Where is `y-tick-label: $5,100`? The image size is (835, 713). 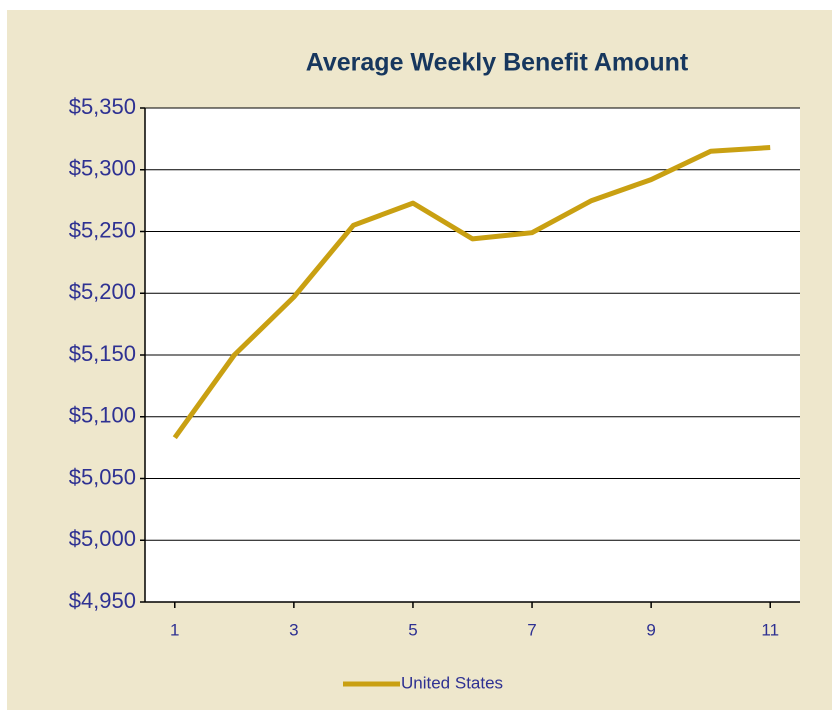
y-tick-label: $5,100 is located at coordinates (102, 415).